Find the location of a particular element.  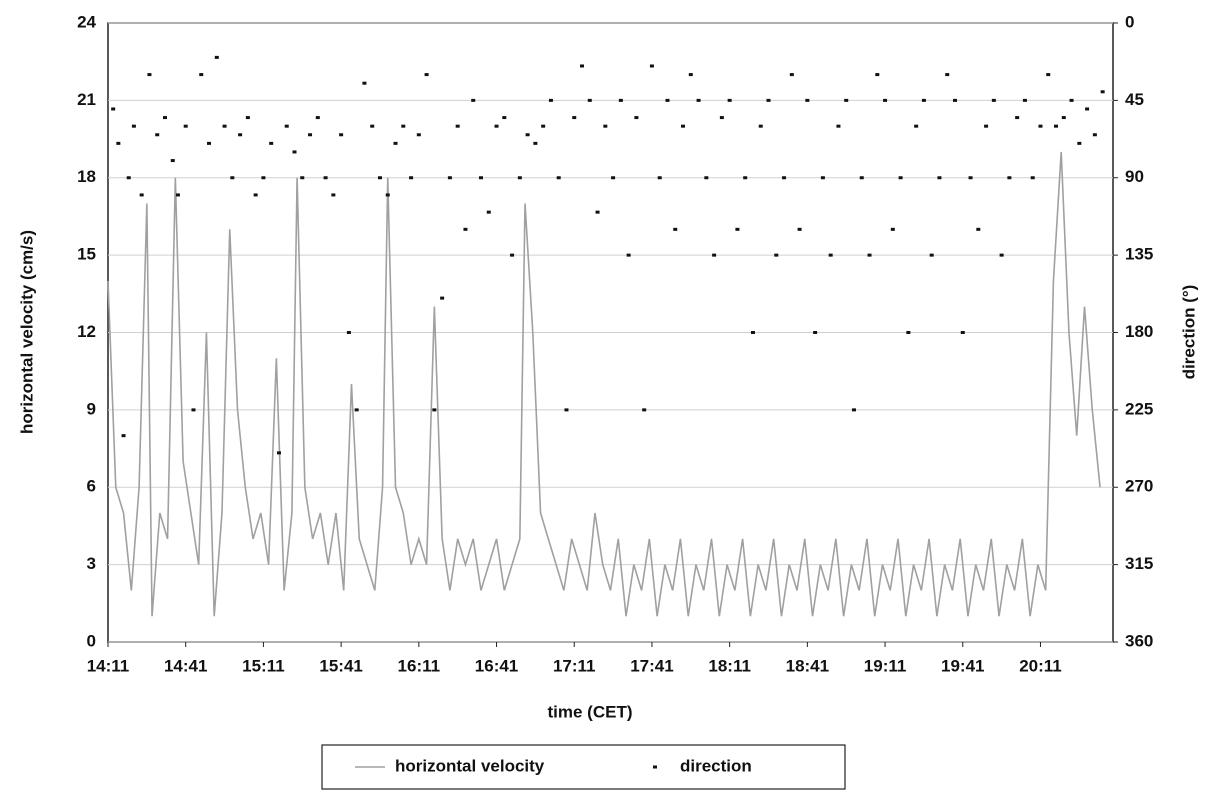

y2-tick-label: 135 is located at coordinates (1139, 254).